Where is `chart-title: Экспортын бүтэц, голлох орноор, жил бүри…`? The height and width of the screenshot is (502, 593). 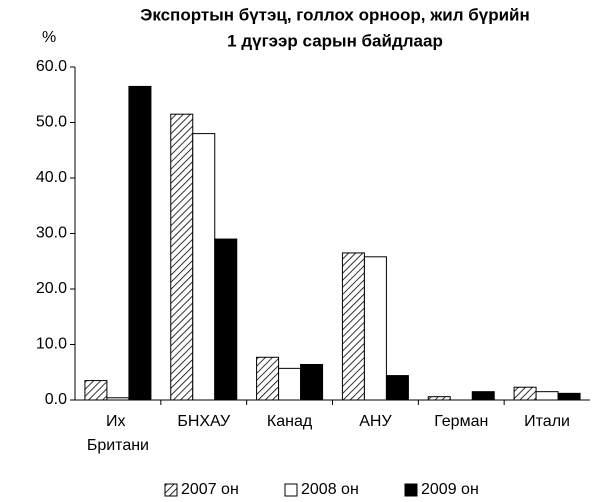 chart-title: Экспортын бүтэц, голлох орноор, жил бүри… is located at coordinates (335, 14).